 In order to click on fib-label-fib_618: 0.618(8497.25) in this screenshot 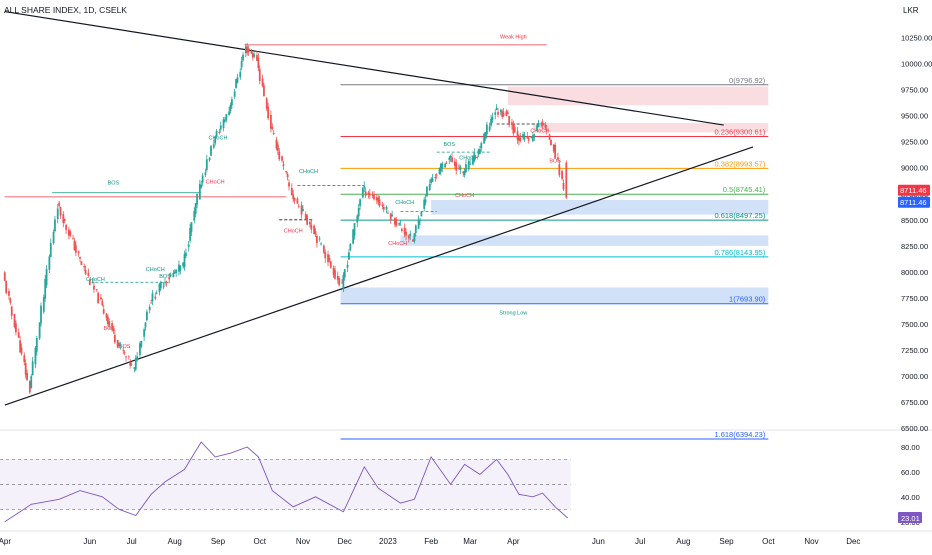, I will do `click(739, 215)`.